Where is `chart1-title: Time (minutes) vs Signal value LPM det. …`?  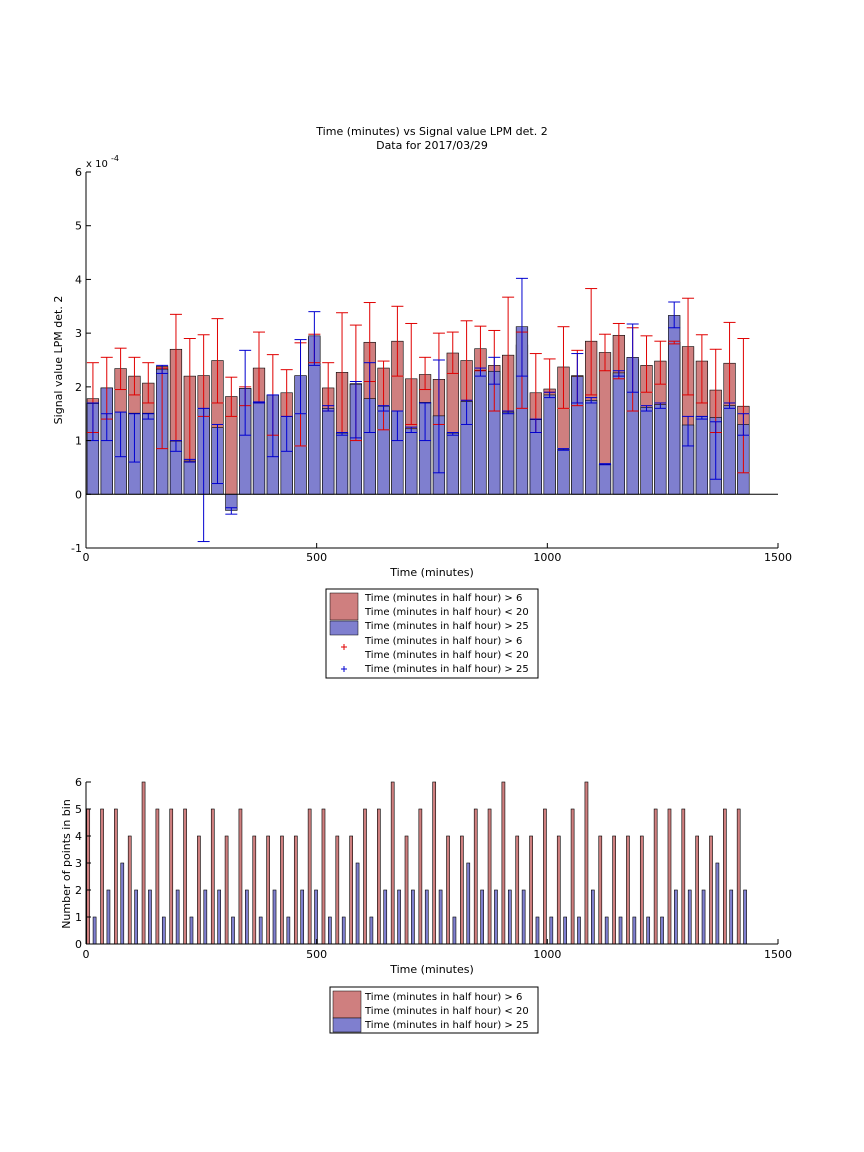
chart1-title: Time (minutes) vs Signal value LPM det. … is located at coordinates (431, 131).